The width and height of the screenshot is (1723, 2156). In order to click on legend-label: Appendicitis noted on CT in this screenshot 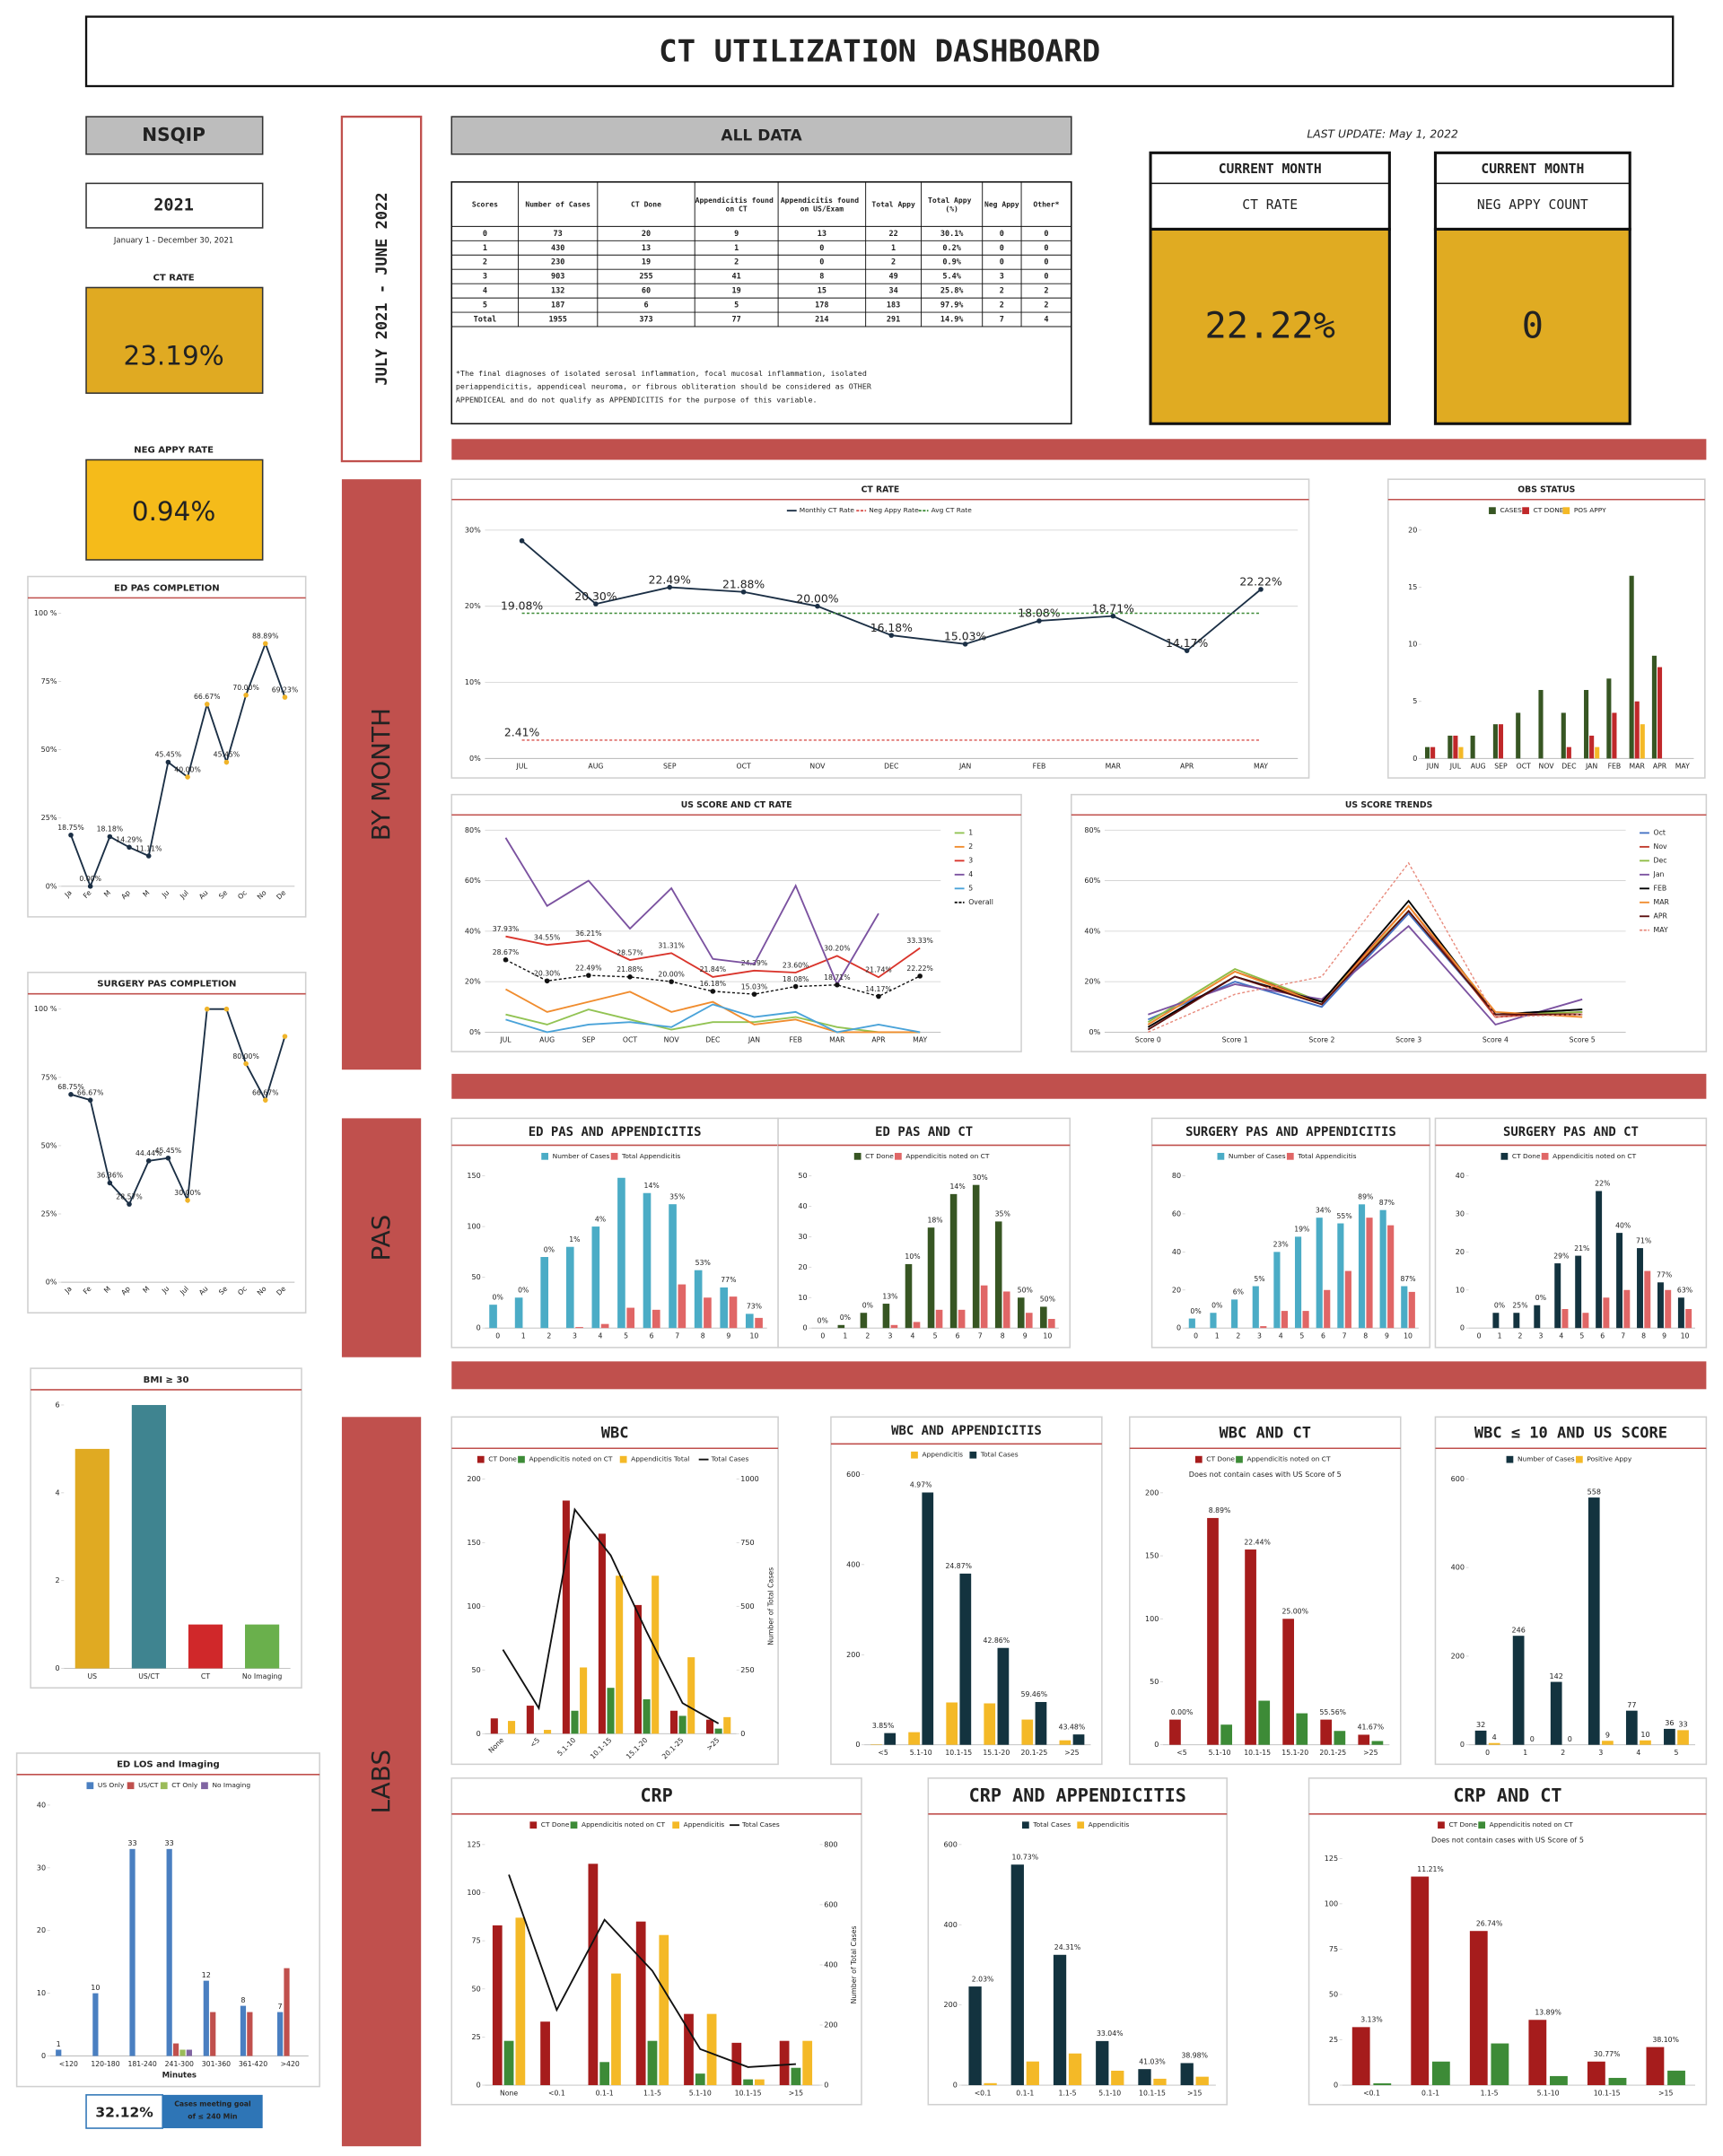, I will do `click(623, 1824)`.